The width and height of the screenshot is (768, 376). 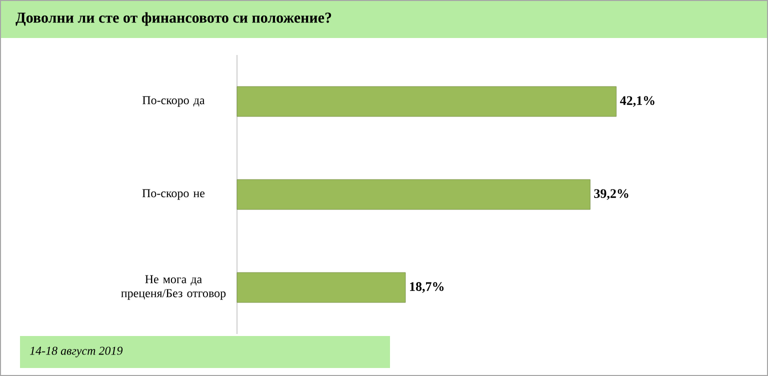 I want to click on data-label: 18,7%, so click(x=427, y=287).